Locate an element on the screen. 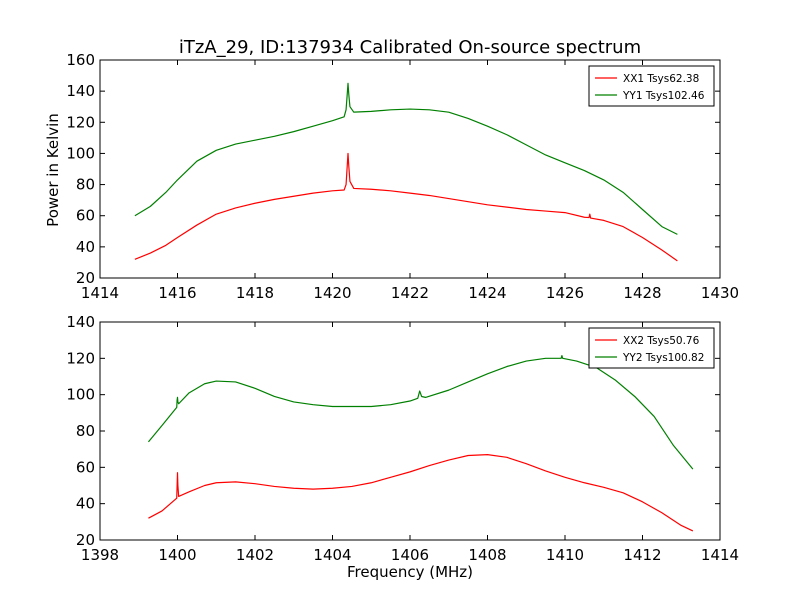 The width and height of the screenshot is (800, 600). x-tick-label: 1418 is located at coordinates (255, 293).